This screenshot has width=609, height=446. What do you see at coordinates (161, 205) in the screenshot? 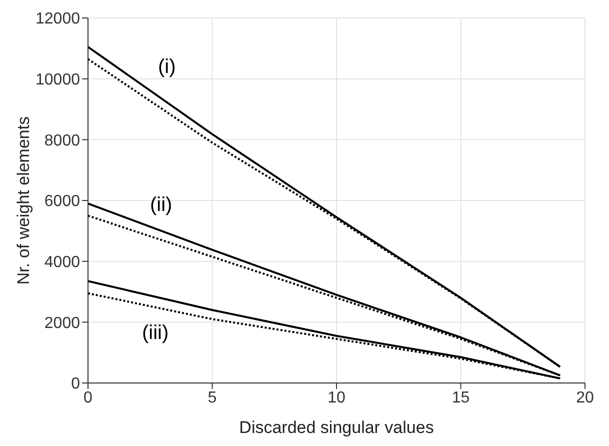
I see `annotation: (ii)` at bounding box center [161, 205].